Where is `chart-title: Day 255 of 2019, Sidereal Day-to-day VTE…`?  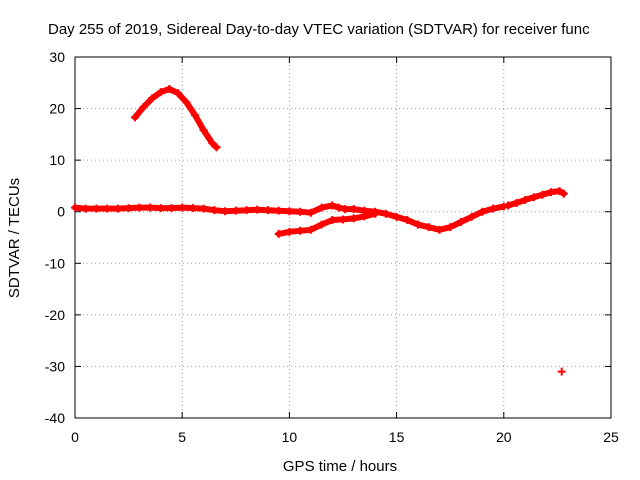 chart-title: Day 255 of 2019, Sidereal Day-to-day VTE… is located at coordinates (319, 29).